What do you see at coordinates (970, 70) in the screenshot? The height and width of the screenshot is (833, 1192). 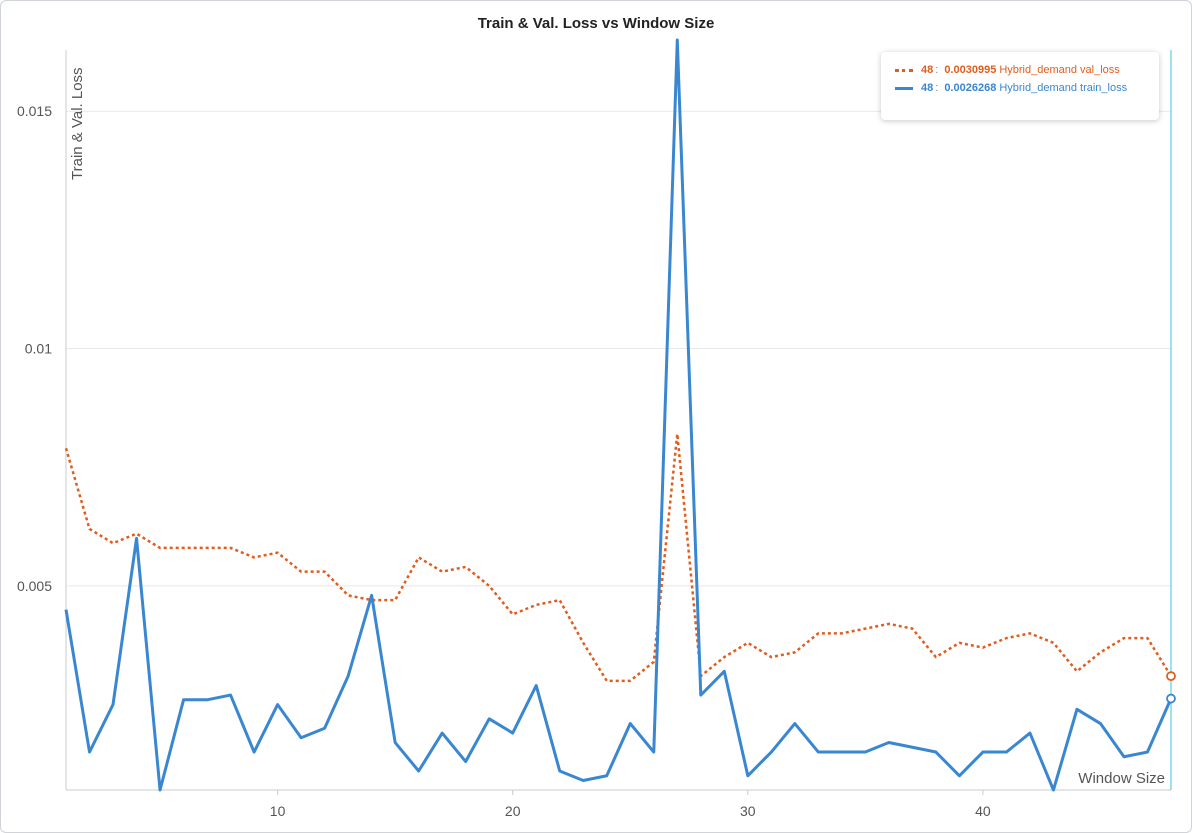 I see `legend-value: 0.0030995` at bounding box center [970, 70].